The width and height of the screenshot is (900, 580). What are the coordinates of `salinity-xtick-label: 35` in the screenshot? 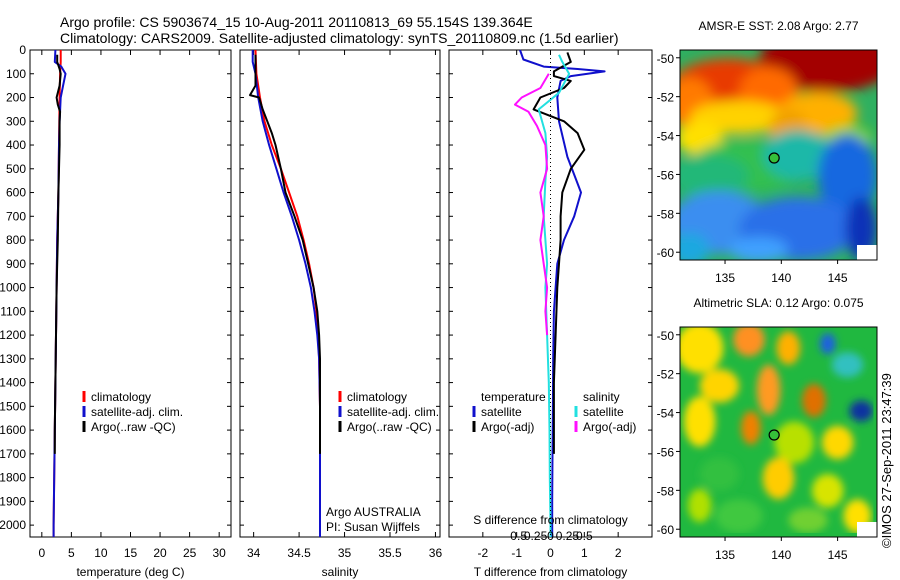 It's located at (345, 553).